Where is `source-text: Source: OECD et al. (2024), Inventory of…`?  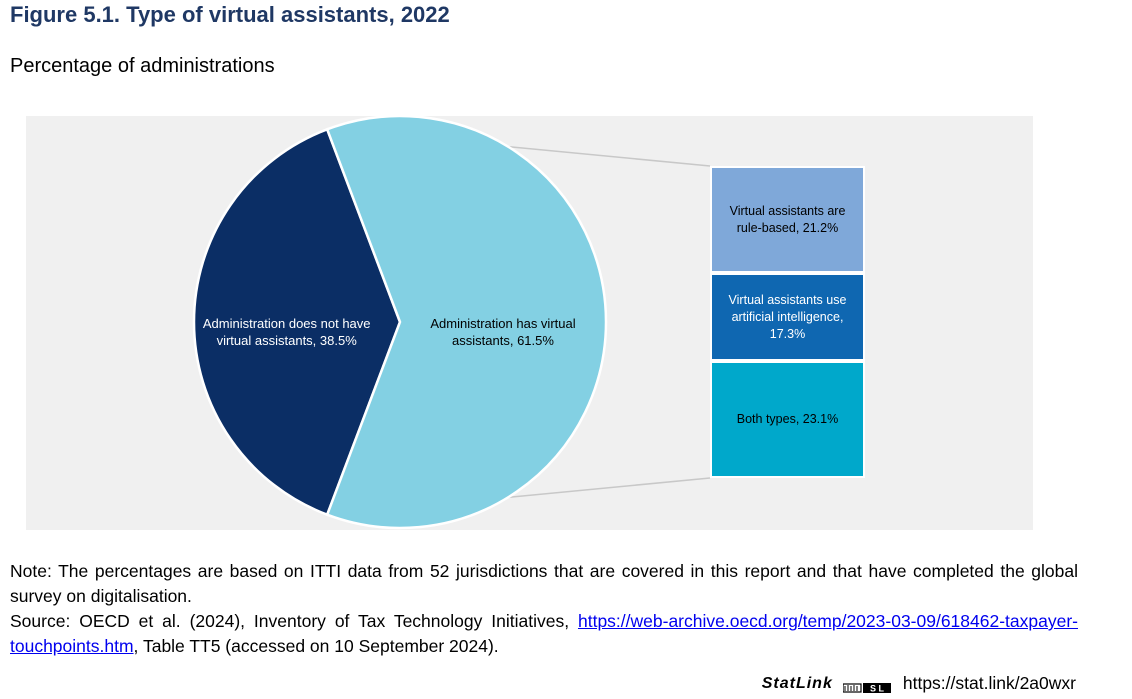 source-text: Source: OECD et al. (2024), Inventory of… is located at coordinates (544, 634).